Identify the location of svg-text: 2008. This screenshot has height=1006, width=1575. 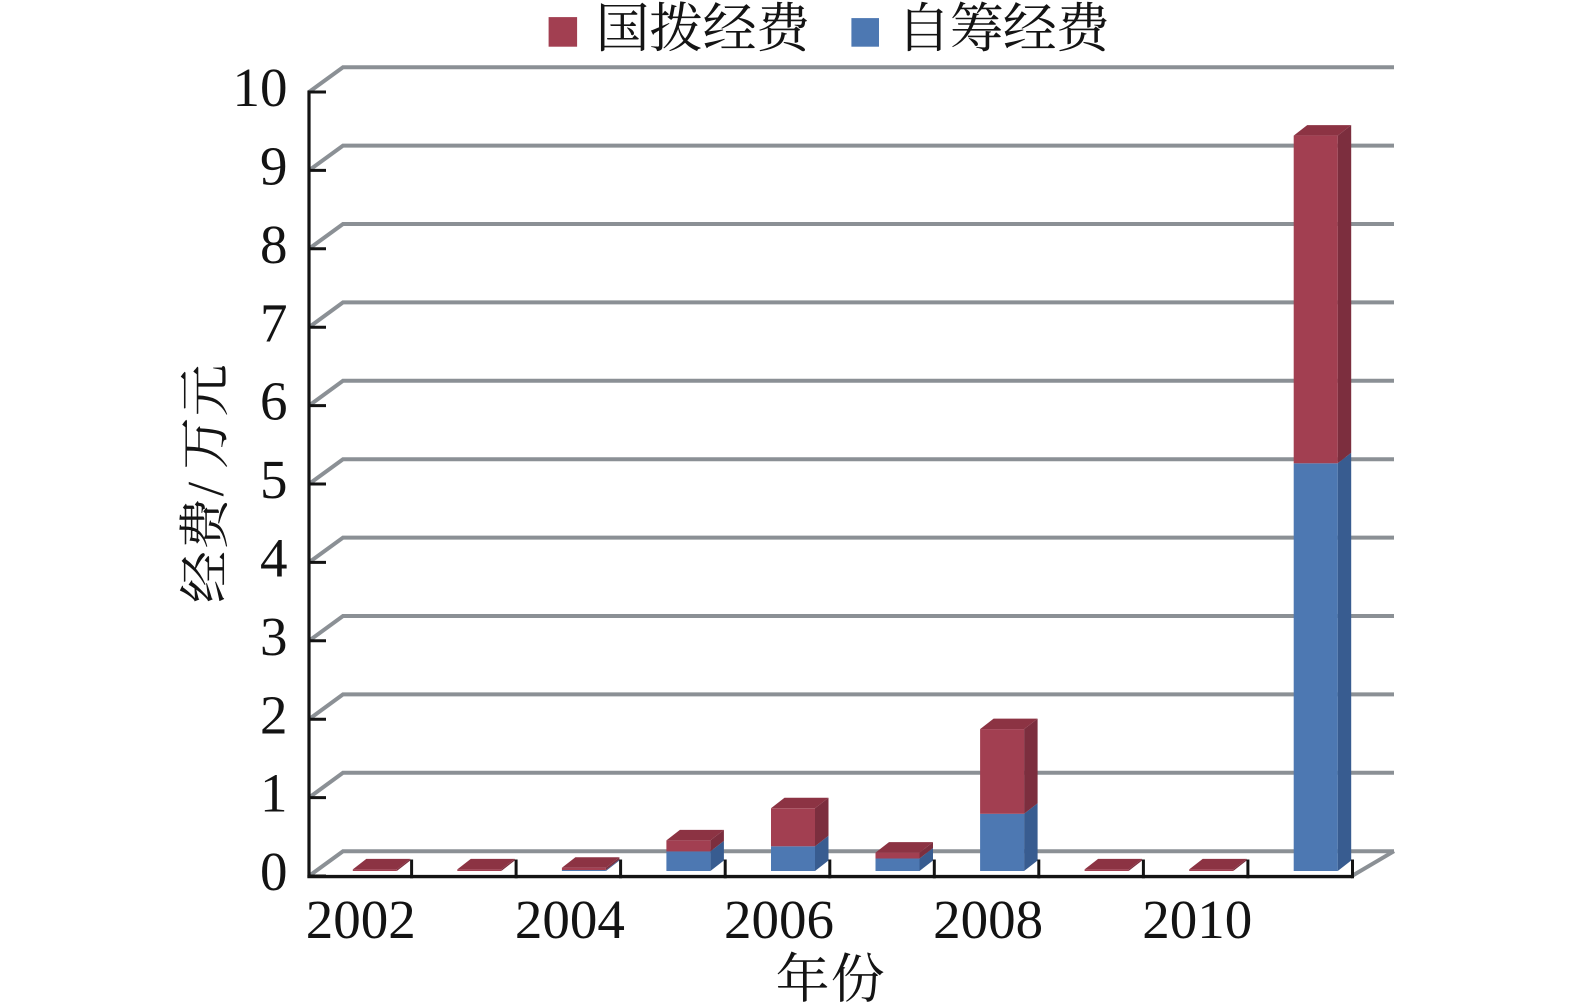
(988, 919).